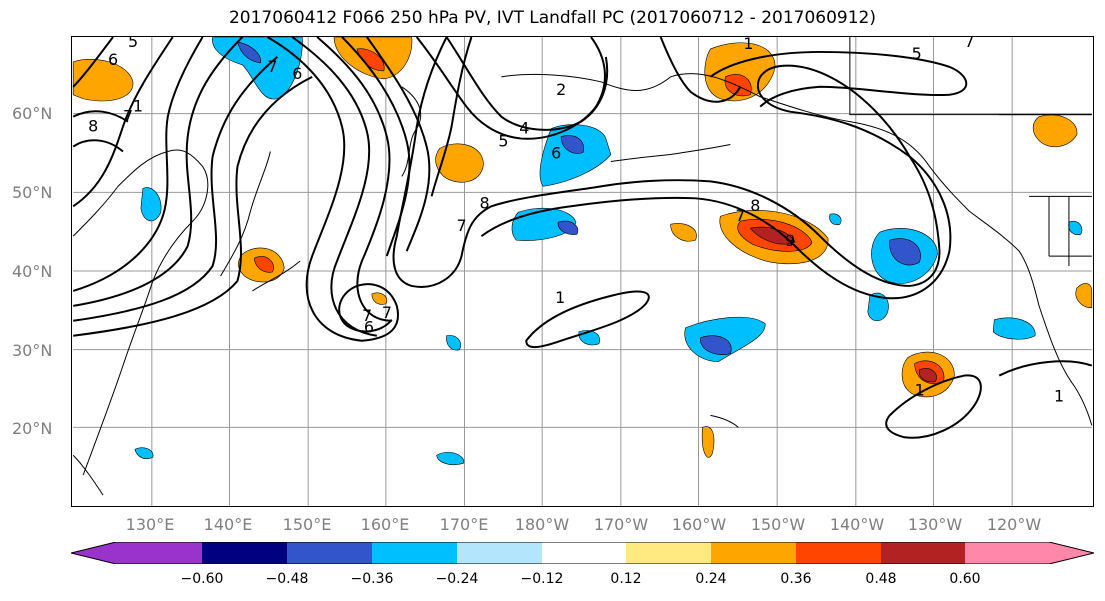 The image size is (1105, 601). What do you see at coordinates (202, 579) in the screenshot?
I see `colorbar-tick: −0.60` at bounding box center [202, 579].